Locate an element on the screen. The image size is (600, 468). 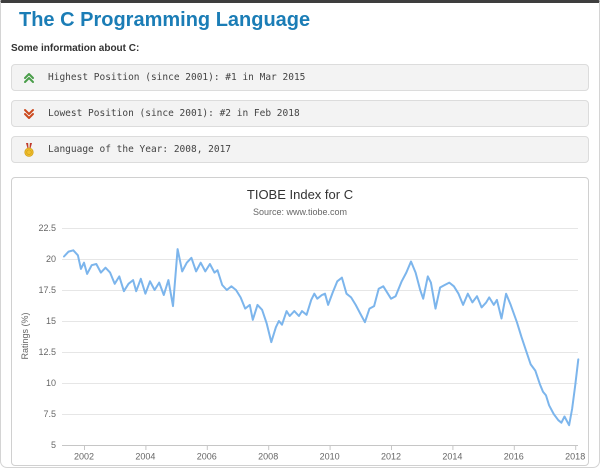
y-tick-label: 7.5 is located at coordinates (49, 414).